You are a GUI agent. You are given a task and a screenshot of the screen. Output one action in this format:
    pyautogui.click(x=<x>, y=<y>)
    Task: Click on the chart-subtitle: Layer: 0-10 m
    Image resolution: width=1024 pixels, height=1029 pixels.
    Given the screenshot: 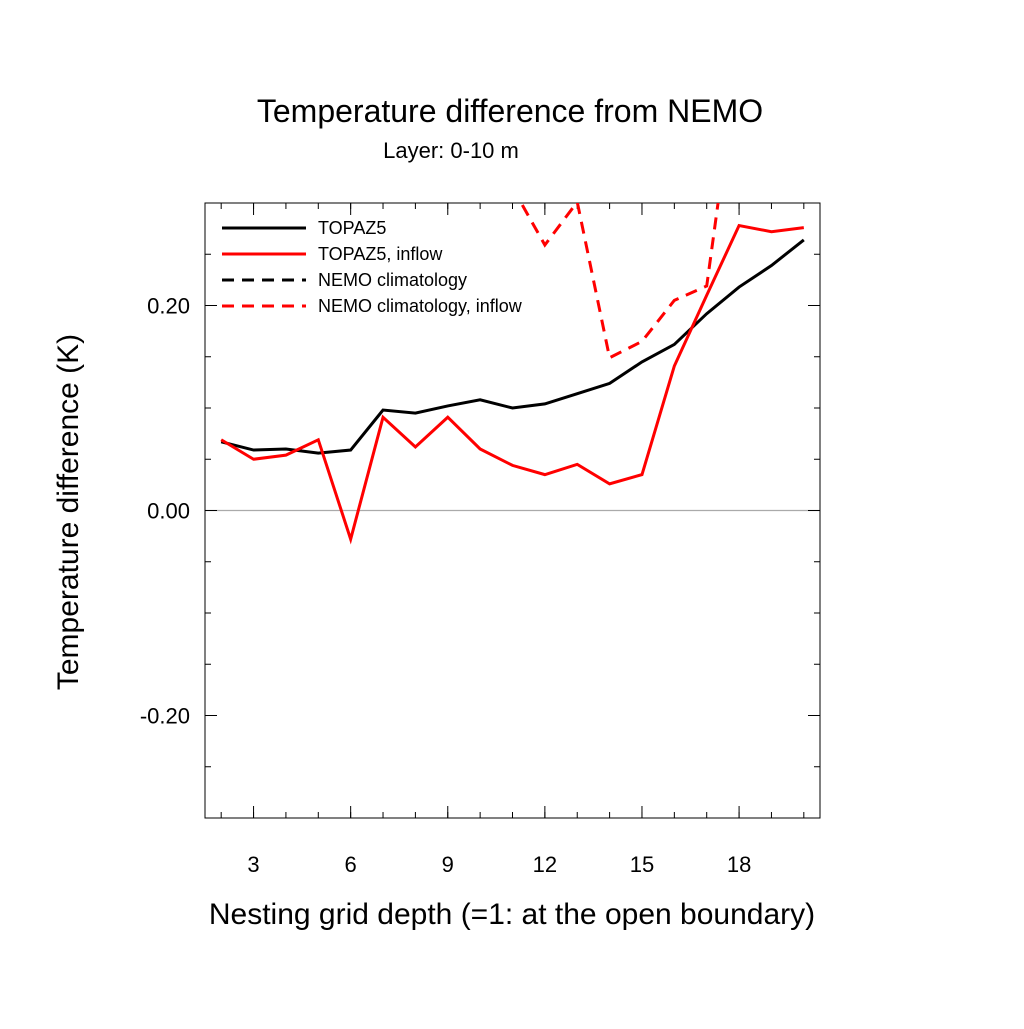 What is the action you would take?
    pyautogui.click(x=451, y=150)
    